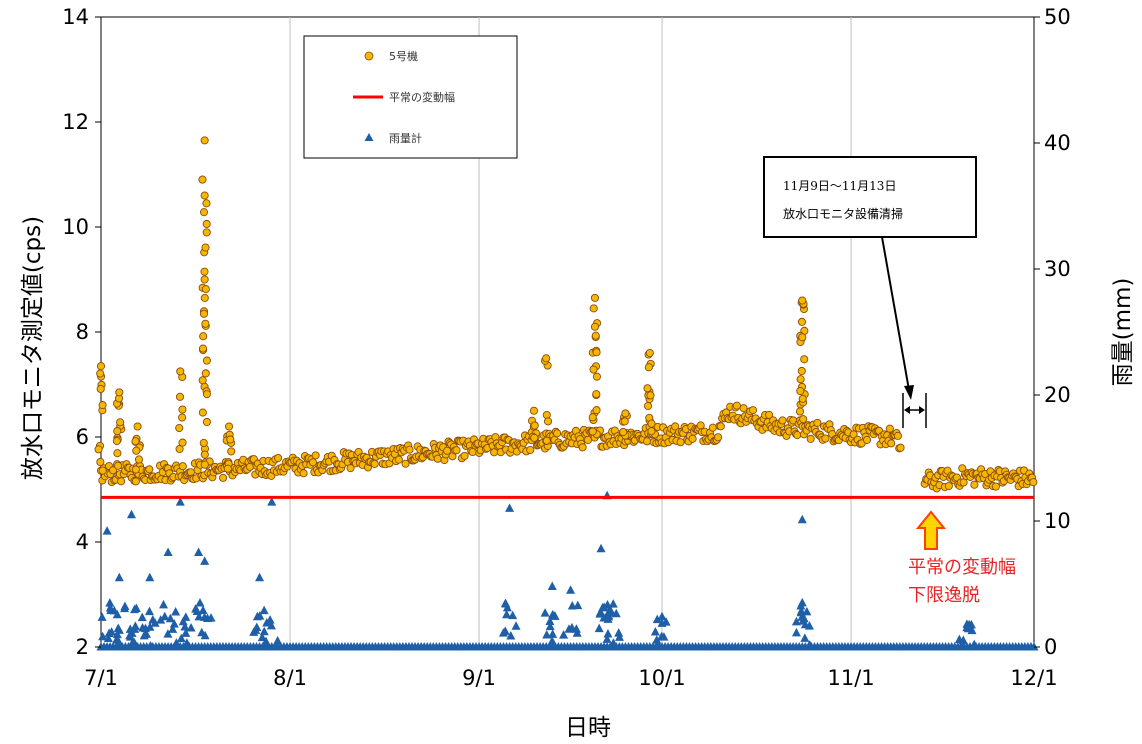 This screenshot has width=1142, height=744. Describe the element at coordinates (1057, 395) in the screenshot. I see `y-right-tick-label: 20` at that location.